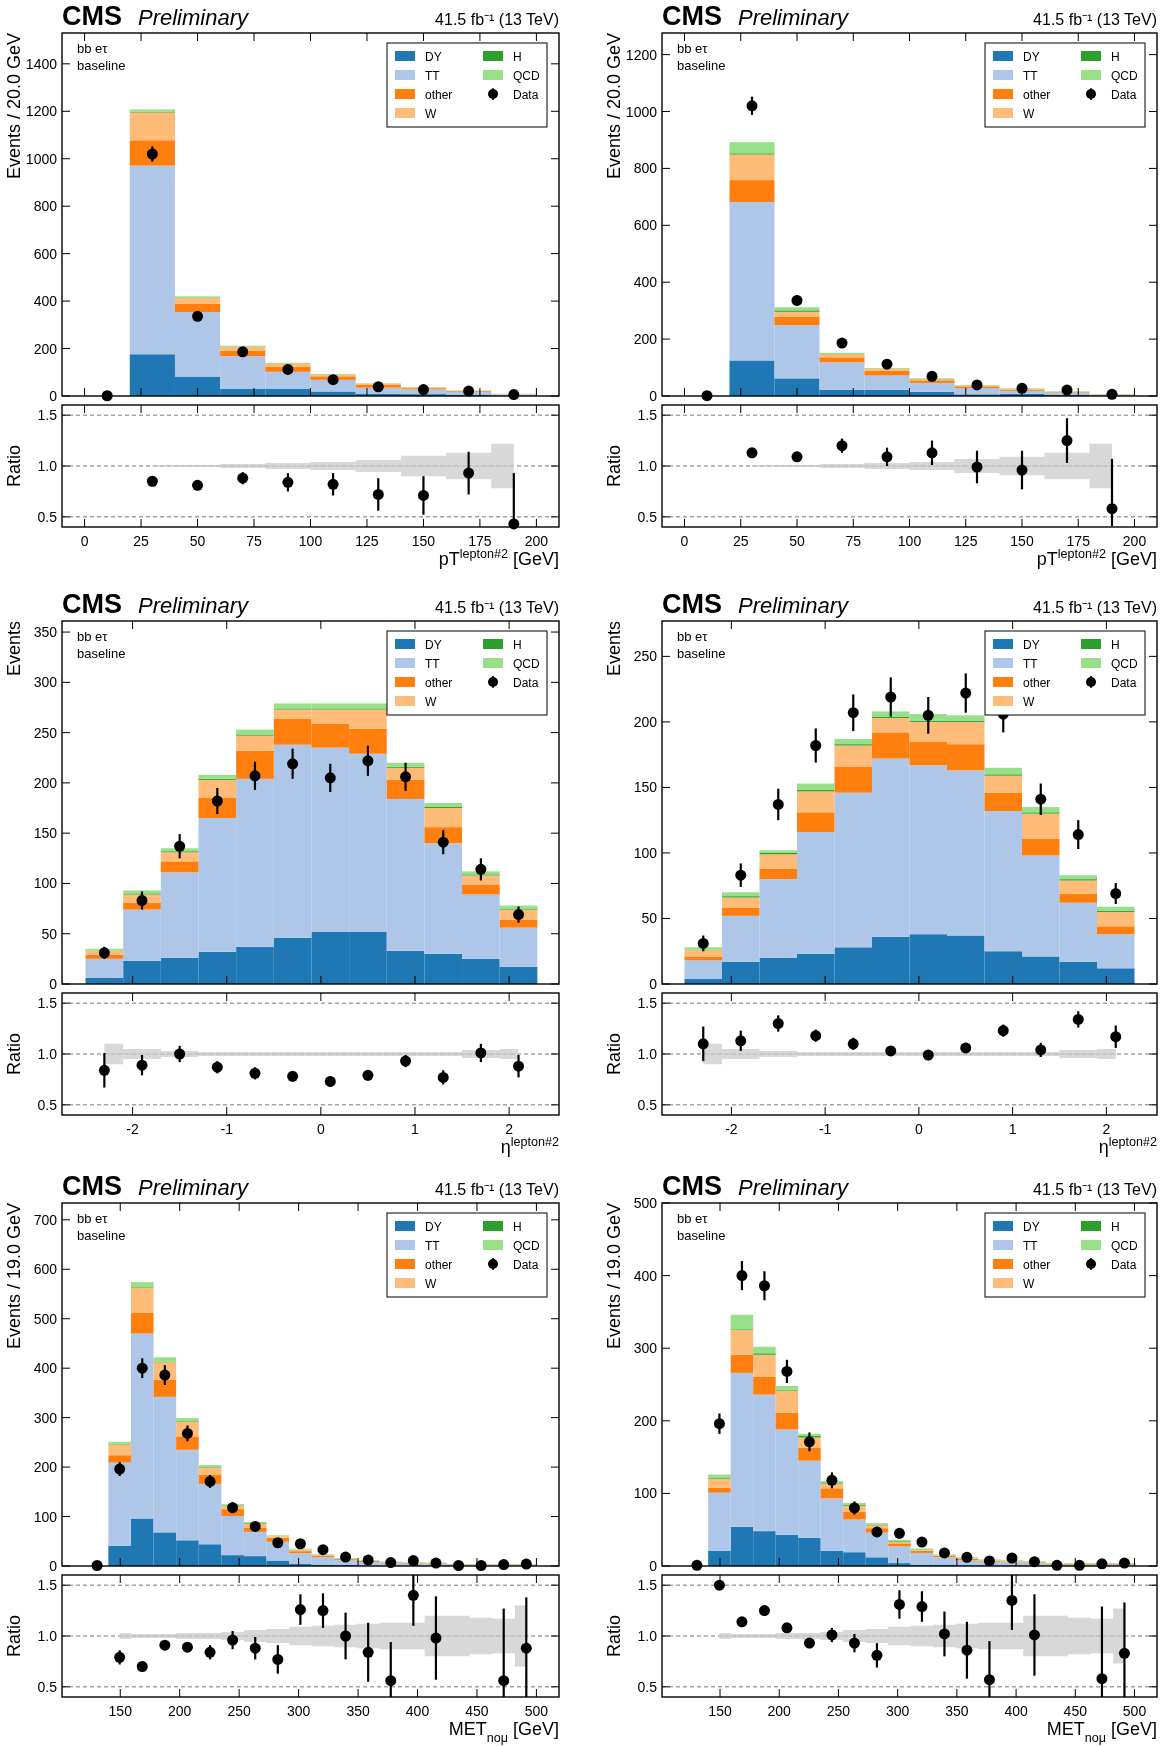 The height and width of the screenshot is (1746, 1161). What do you see at coordinates (1012, 1129) in the screenshot?
I see `x-tick-label: 1` at bounding box center [1012, 1129].